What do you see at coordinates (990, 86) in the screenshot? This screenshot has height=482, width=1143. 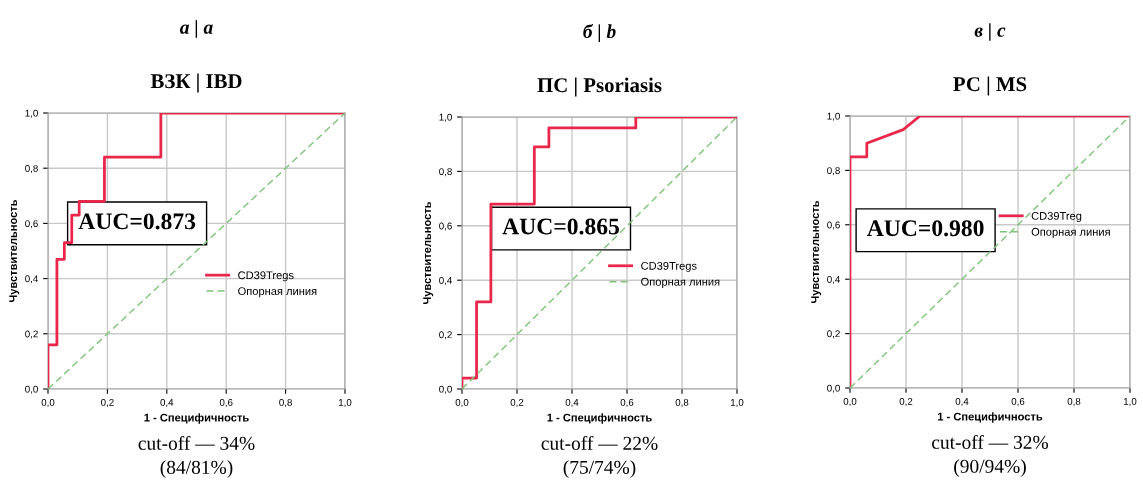 I see `chart-subtitle: РС | MS` at bounding box center [990, 86].